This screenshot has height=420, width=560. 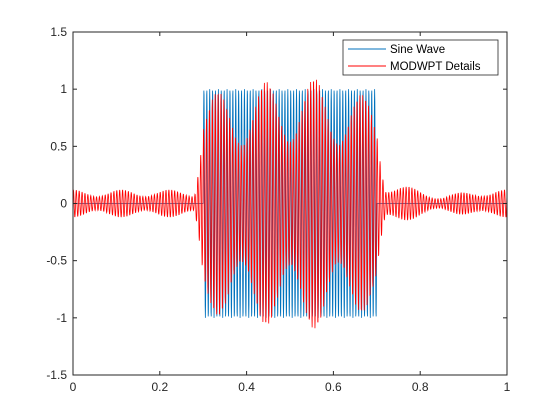 I want to click on legend: Sine Wave MODWPT Details, so click(x=420, y=57).